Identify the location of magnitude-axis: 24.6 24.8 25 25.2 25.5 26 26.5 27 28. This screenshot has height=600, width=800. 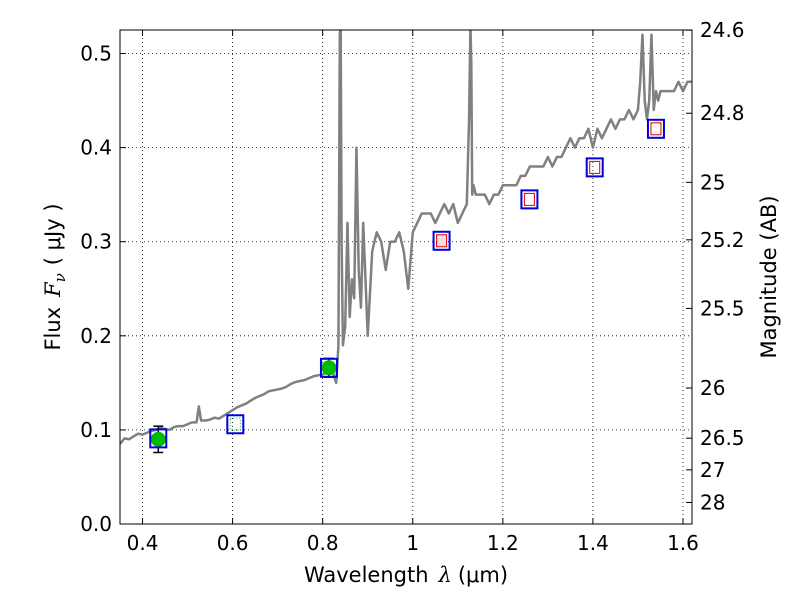
(715, 266).